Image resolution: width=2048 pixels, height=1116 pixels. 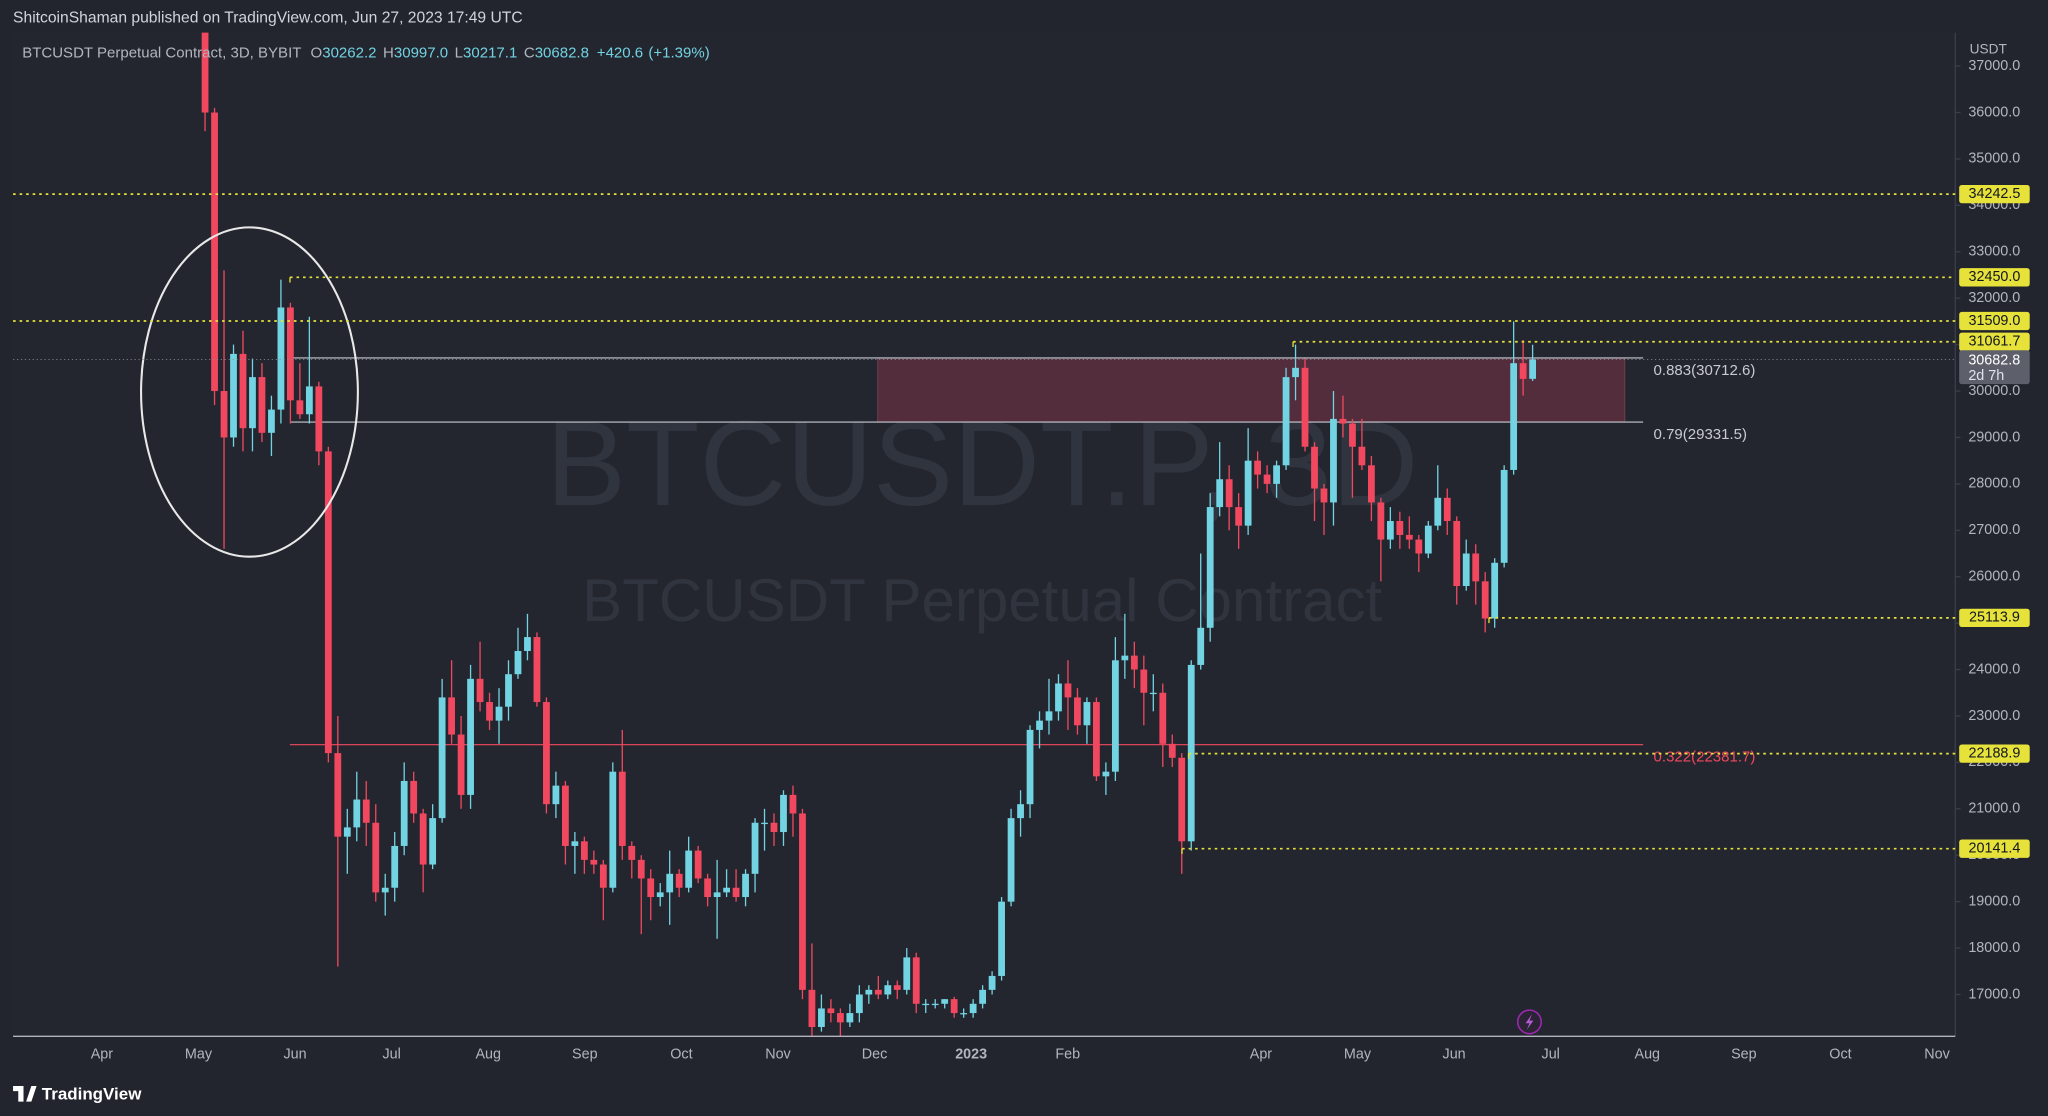 I want to click on legend-key: H, so click(x=388, y=53).